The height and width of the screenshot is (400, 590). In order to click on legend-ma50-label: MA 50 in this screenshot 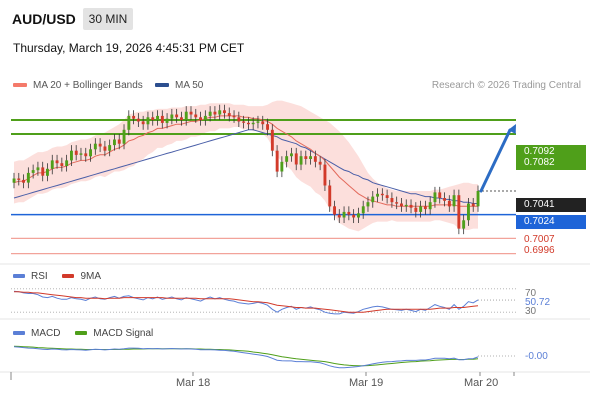, I will do `click(189, 85)`.